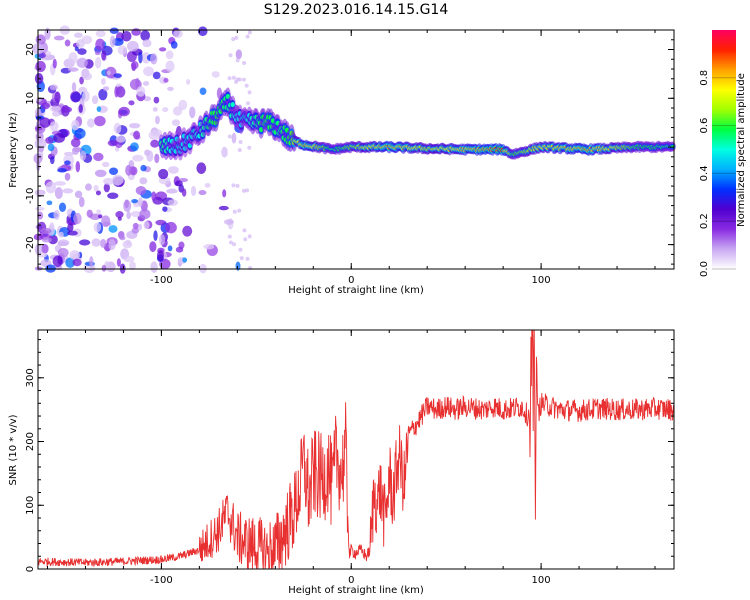  Describe the element at coordinates (30, 98) in the screenshot. I see `y-tick-label: 10` at that location.